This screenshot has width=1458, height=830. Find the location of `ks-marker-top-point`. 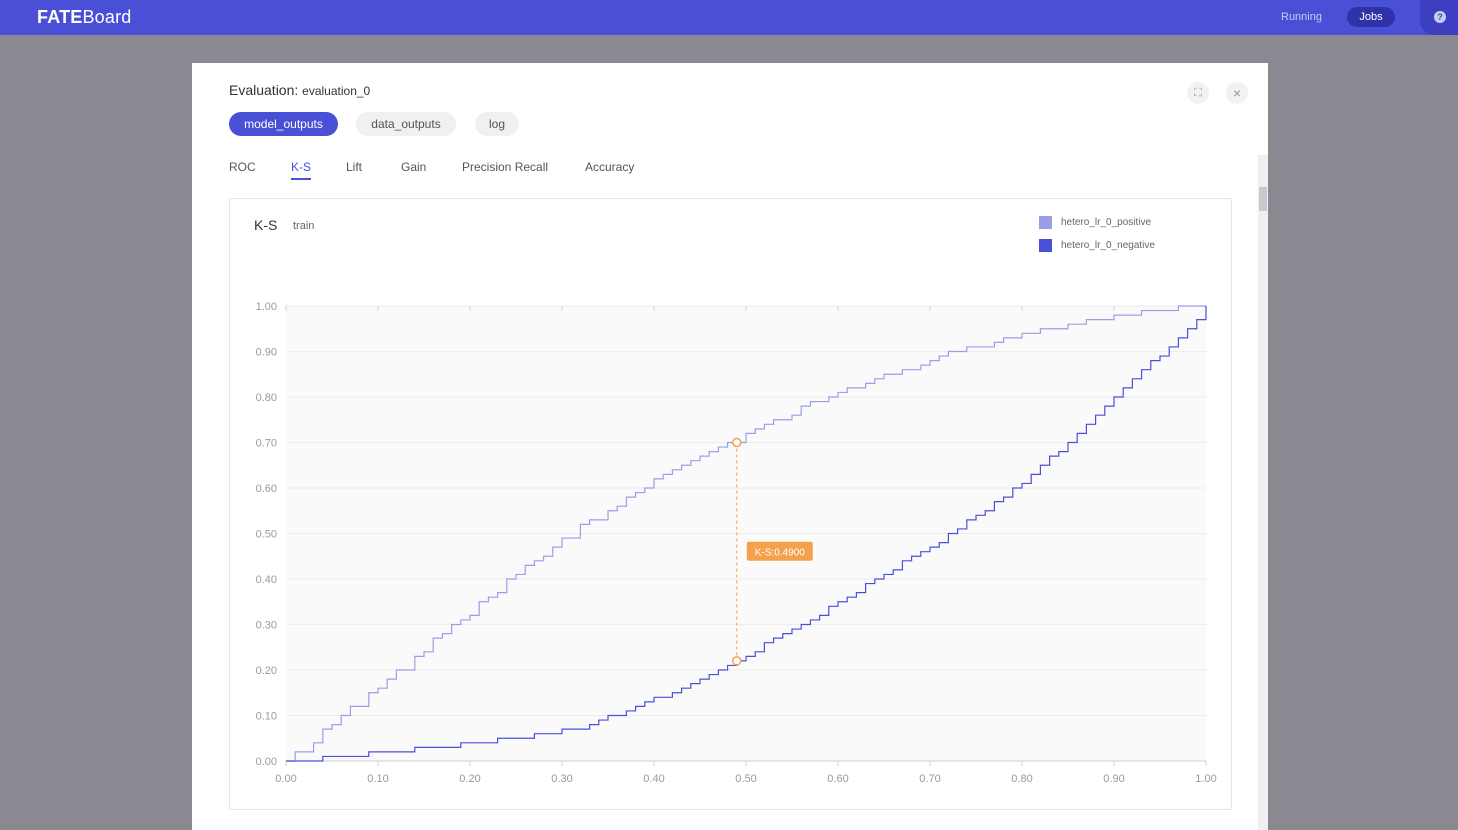

ks-marker-top-point is located at coordinates (737, 442).